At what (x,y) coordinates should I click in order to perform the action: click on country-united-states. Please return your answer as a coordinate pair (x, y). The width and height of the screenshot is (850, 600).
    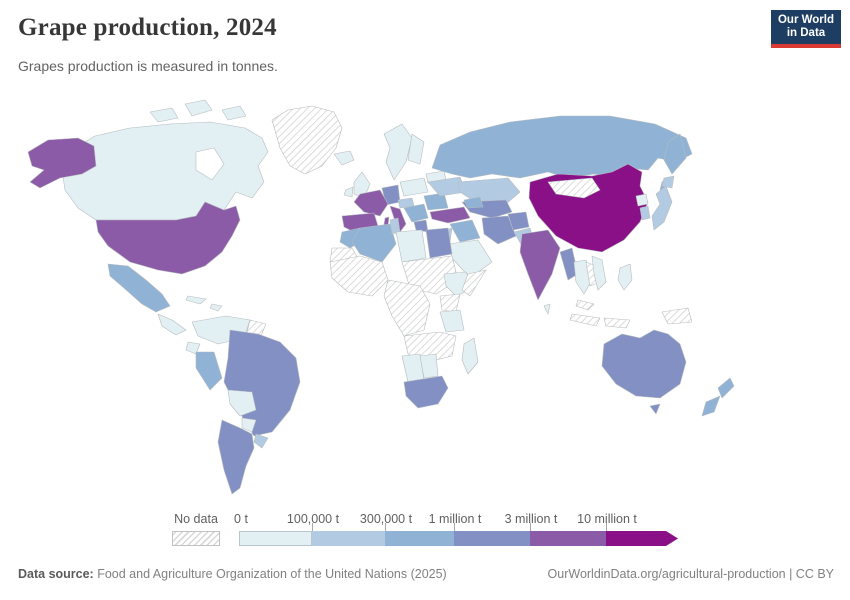
    Looking at the image, I should click on (168, 238).